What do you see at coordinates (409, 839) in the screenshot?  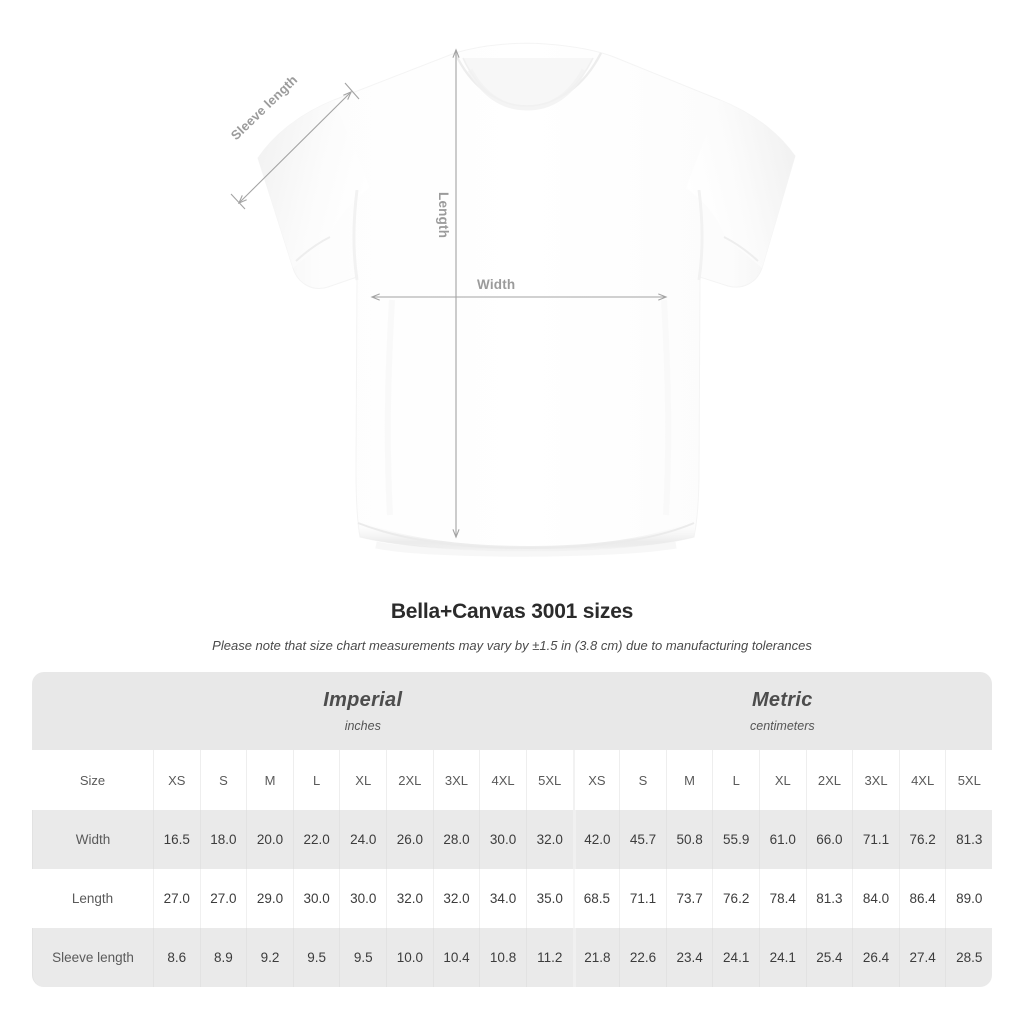 I see `cell-width-imperial-2xl: 26.0` at bounding box center [409, 839].